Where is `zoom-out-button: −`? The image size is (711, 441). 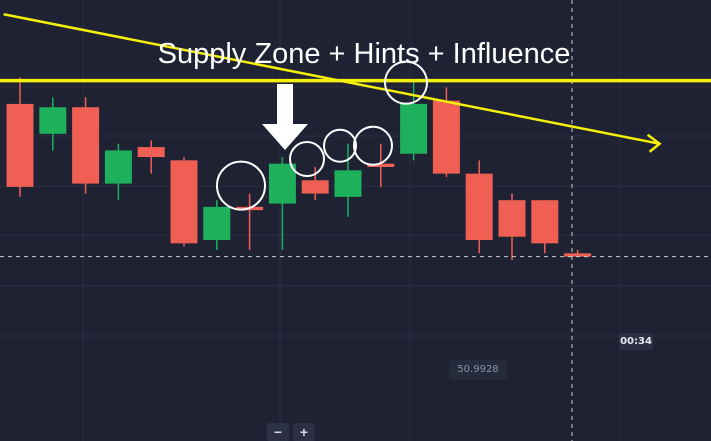 zoom-out-button: − is located at coordinates (278, 432).